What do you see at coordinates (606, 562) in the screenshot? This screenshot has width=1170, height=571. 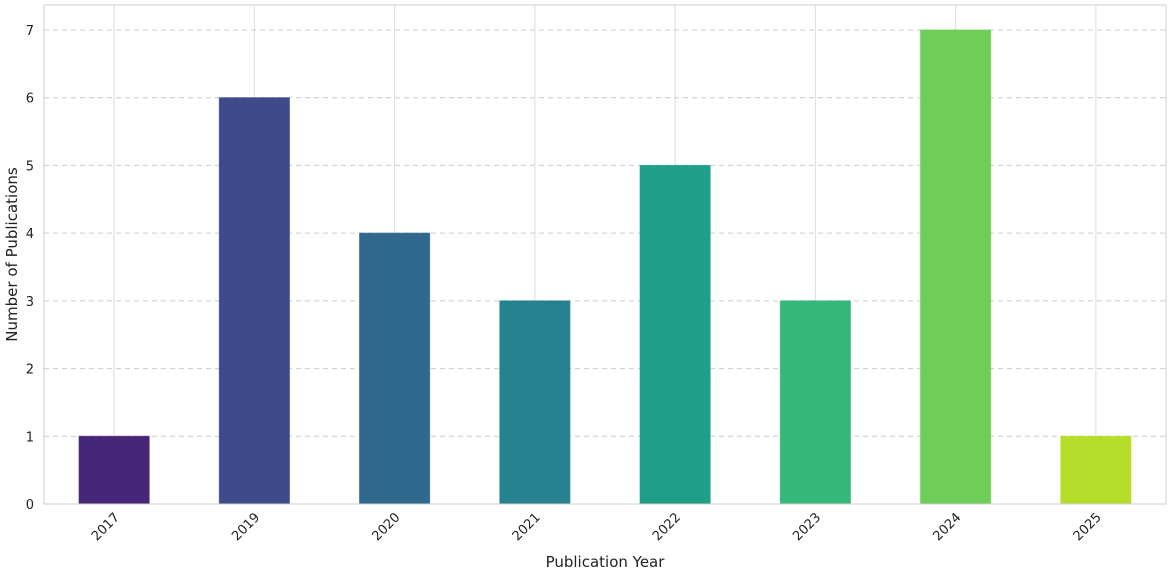 I see `x-axis-label: Publication Year` at bounding box center [606, 562].